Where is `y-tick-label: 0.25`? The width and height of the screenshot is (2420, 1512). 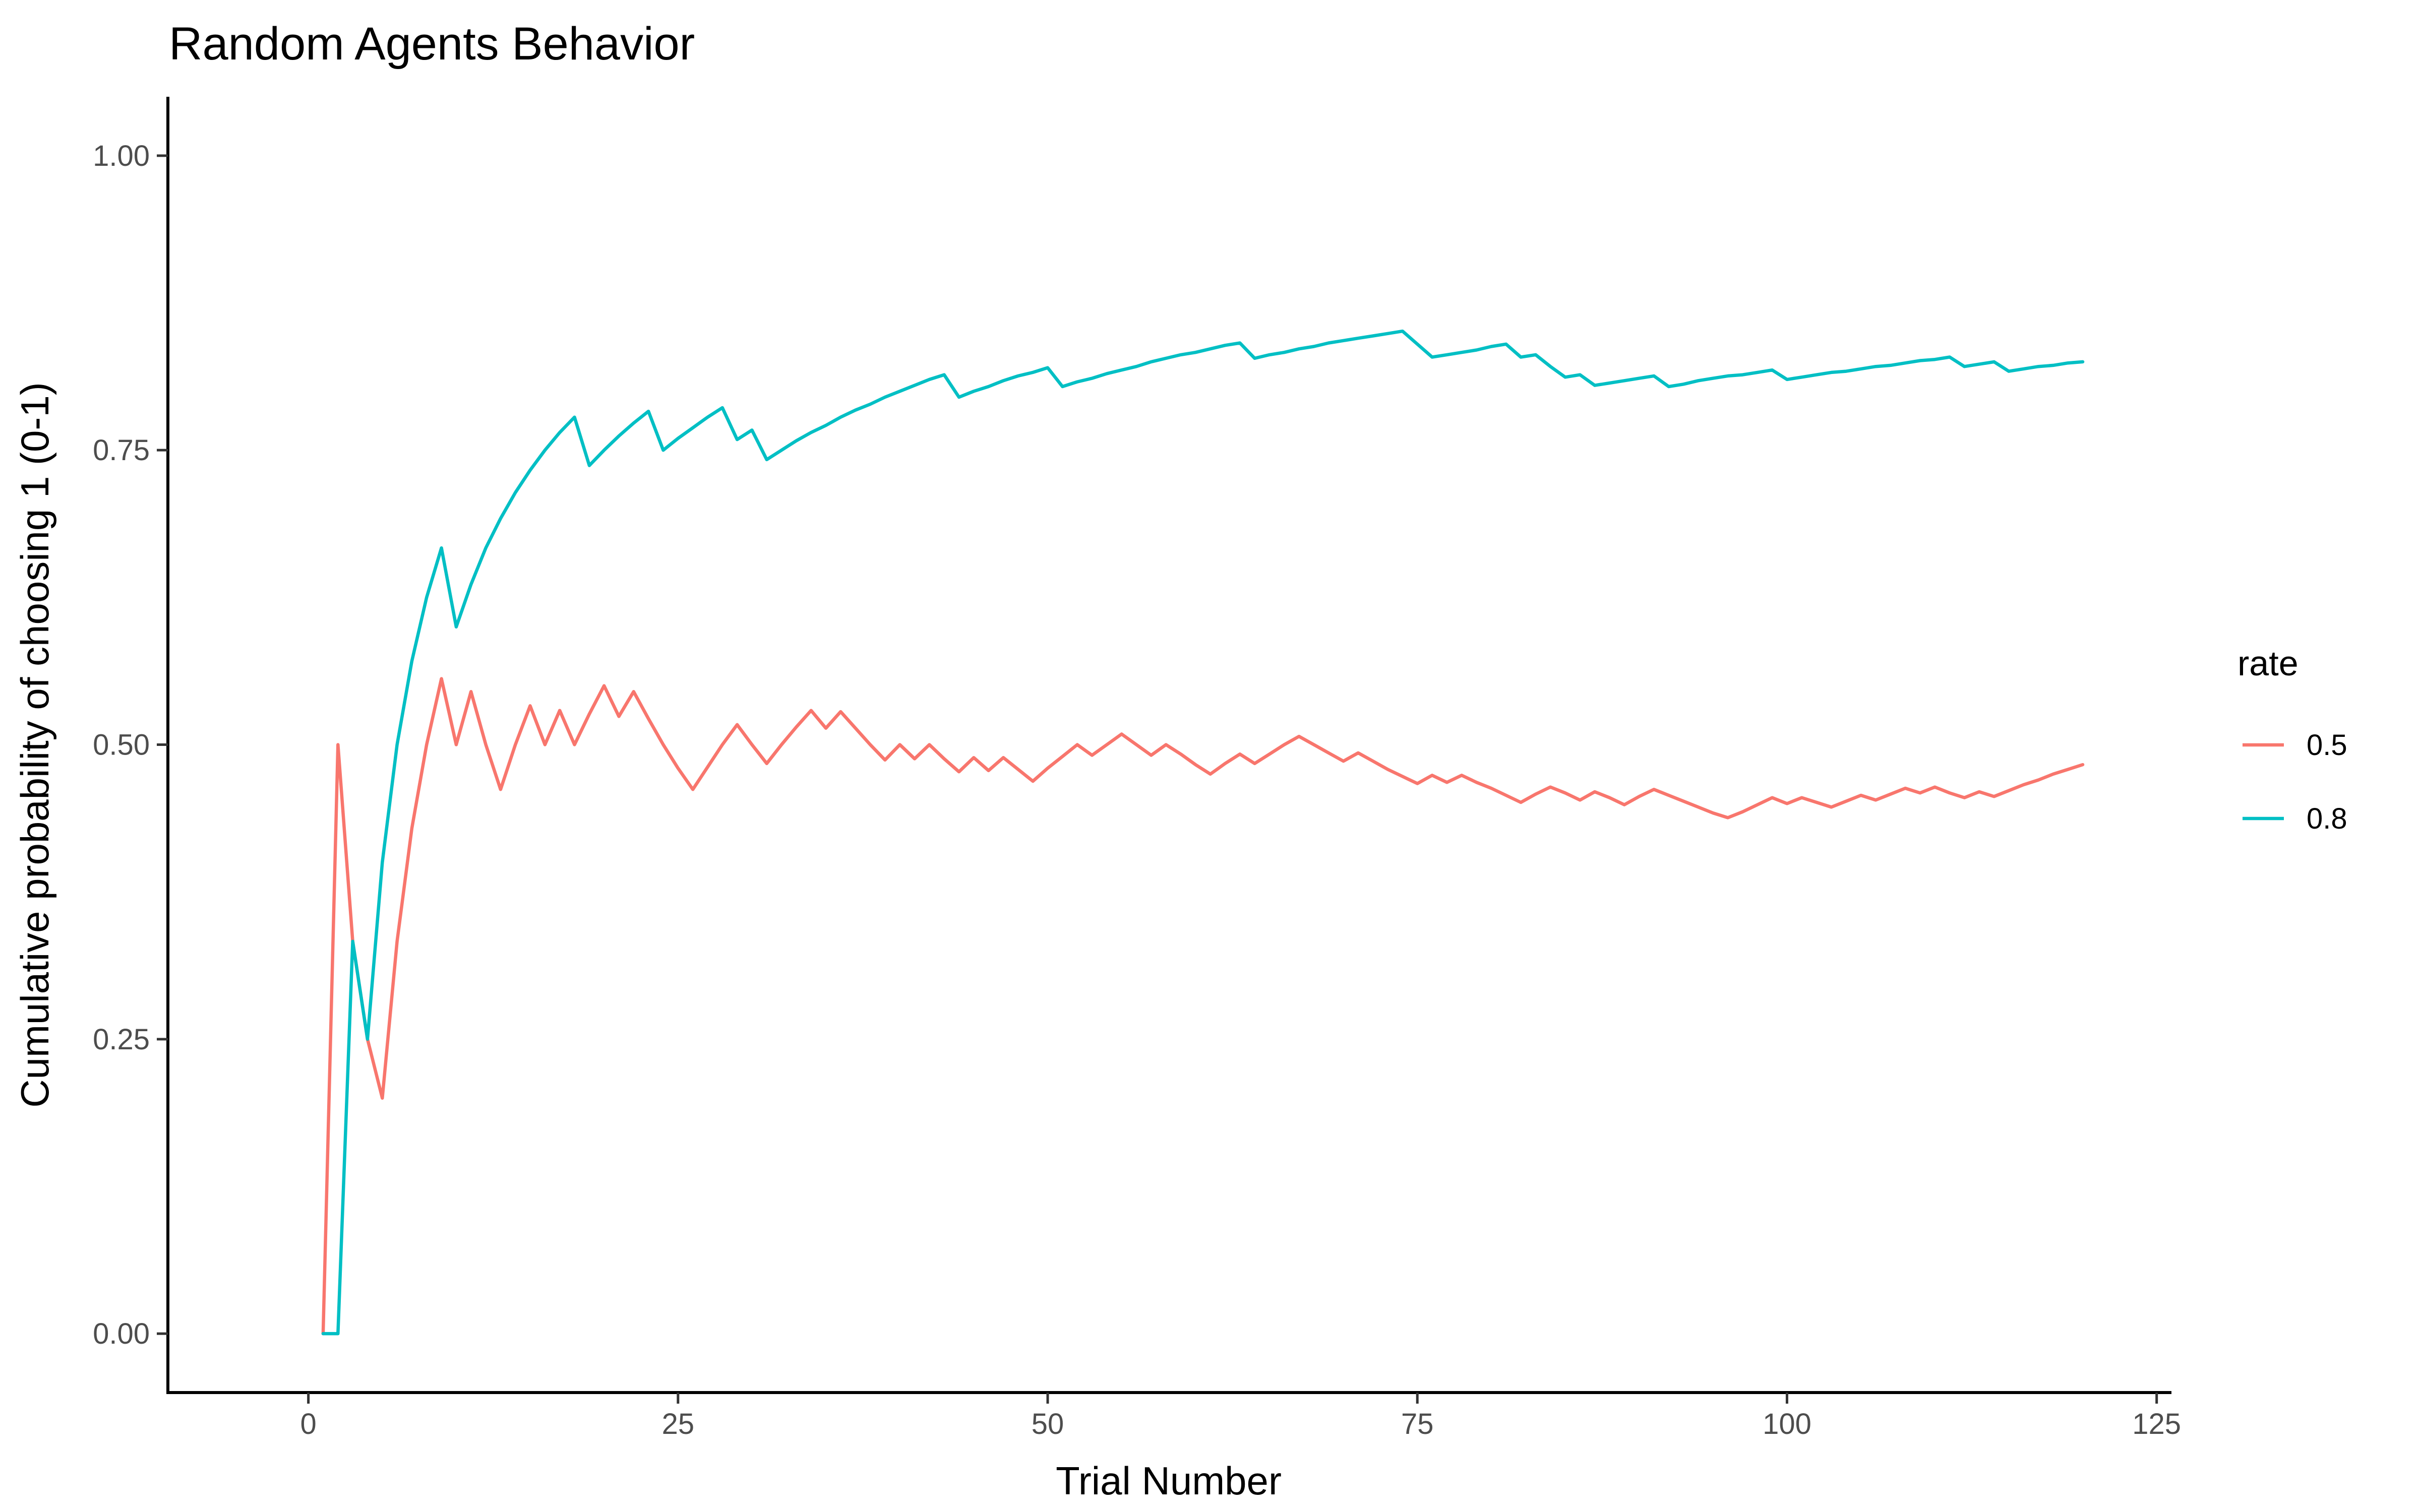
y-tick-label: 0.25 is located at coordinates (121, 1039).